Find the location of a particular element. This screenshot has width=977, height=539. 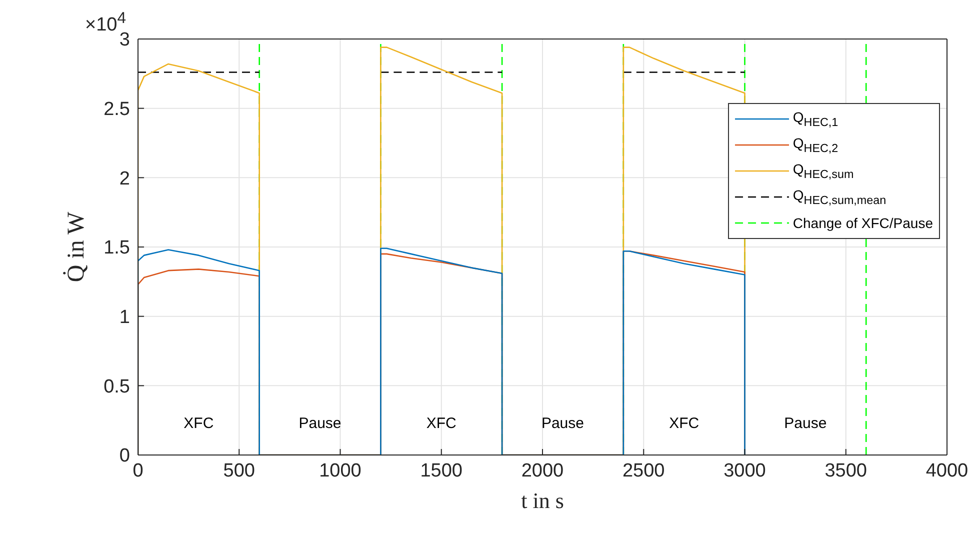

x-tick-label: 0 is located at coordinates (138, 471).